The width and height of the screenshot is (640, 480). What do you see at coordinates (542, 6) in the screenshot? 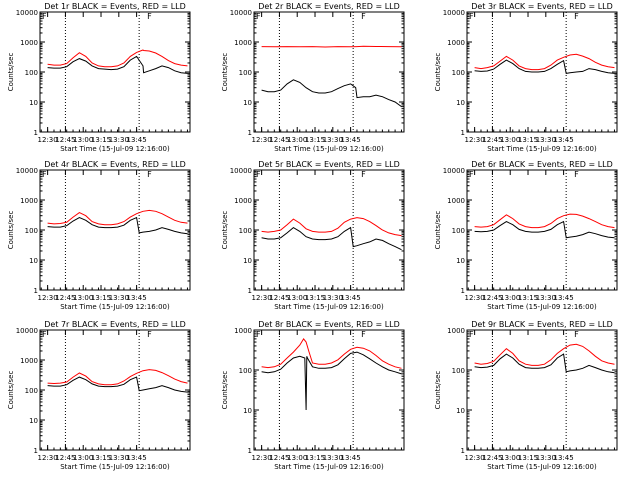
I see `chart-title: Det 3r BLACK = Events, RED = LLD` at bounding box center [542, 6].